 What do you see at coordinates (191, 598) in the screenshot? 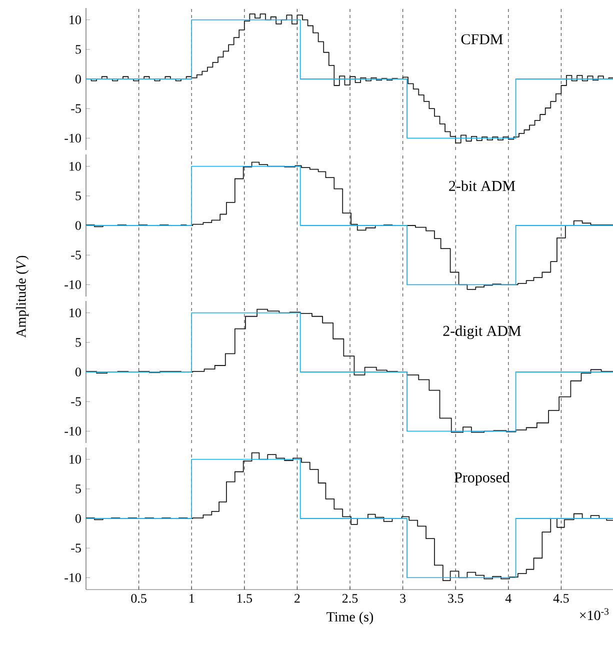
I see `x-tick-label: 1` at bounding box center [191, 598].